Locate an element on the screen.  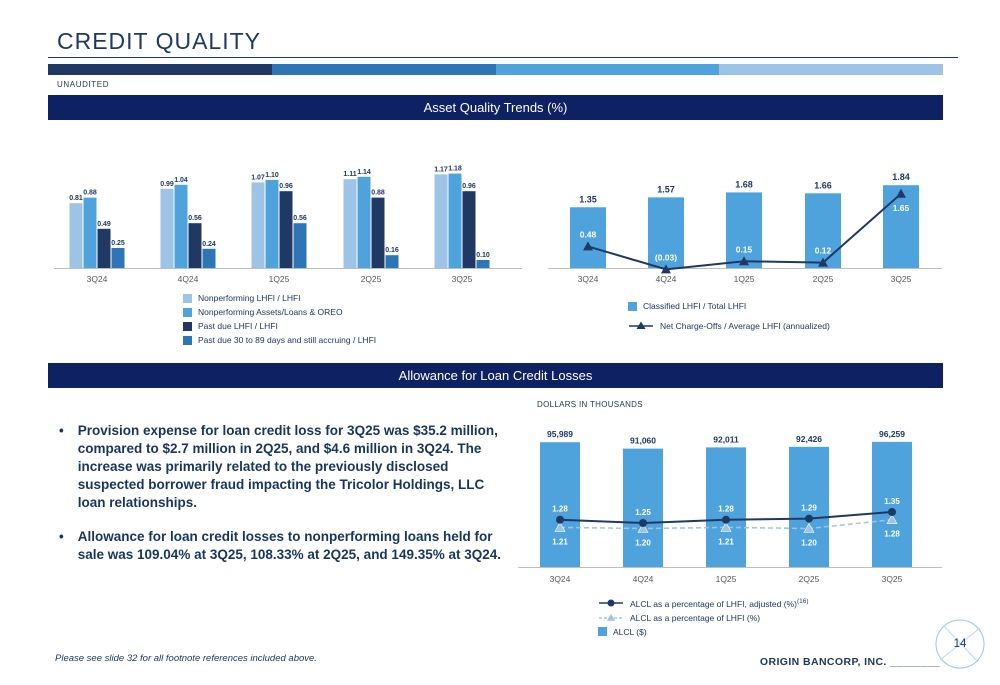
line-value-label: 0.48 is located at coordinates (588, 234).